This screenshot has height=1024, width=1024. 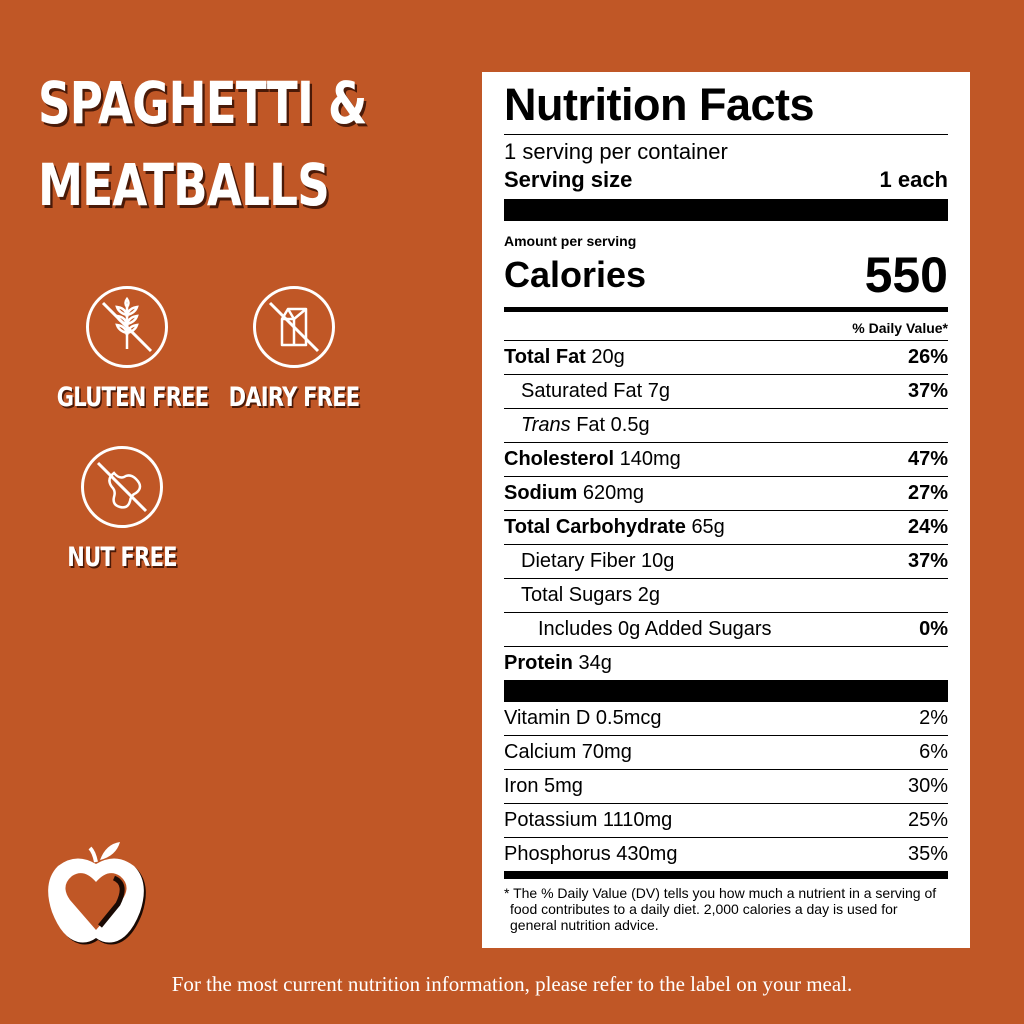 What do you see at coordinates (726, 180) in the screenshot?
I see `serving-size-row: Serving size 1 each` at bounding box center [726, 180].